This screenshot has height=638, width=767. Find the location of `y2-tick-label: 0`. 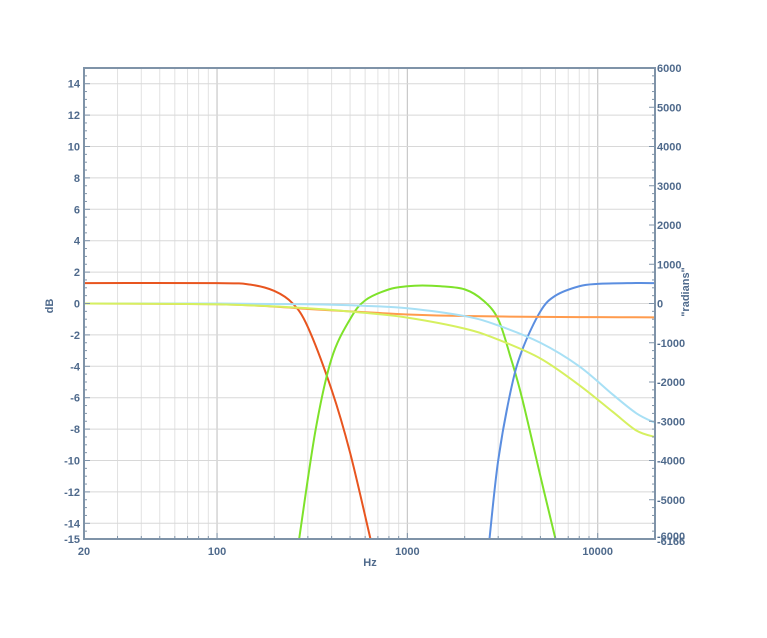

y2-tick-label: 0 is located at coordinates (660, 305).